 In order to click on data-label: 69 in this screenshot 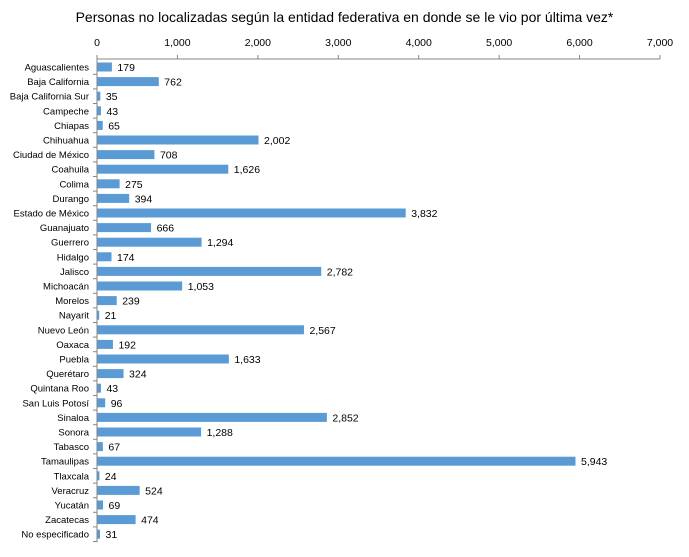, I will do `click(115, 506)`.